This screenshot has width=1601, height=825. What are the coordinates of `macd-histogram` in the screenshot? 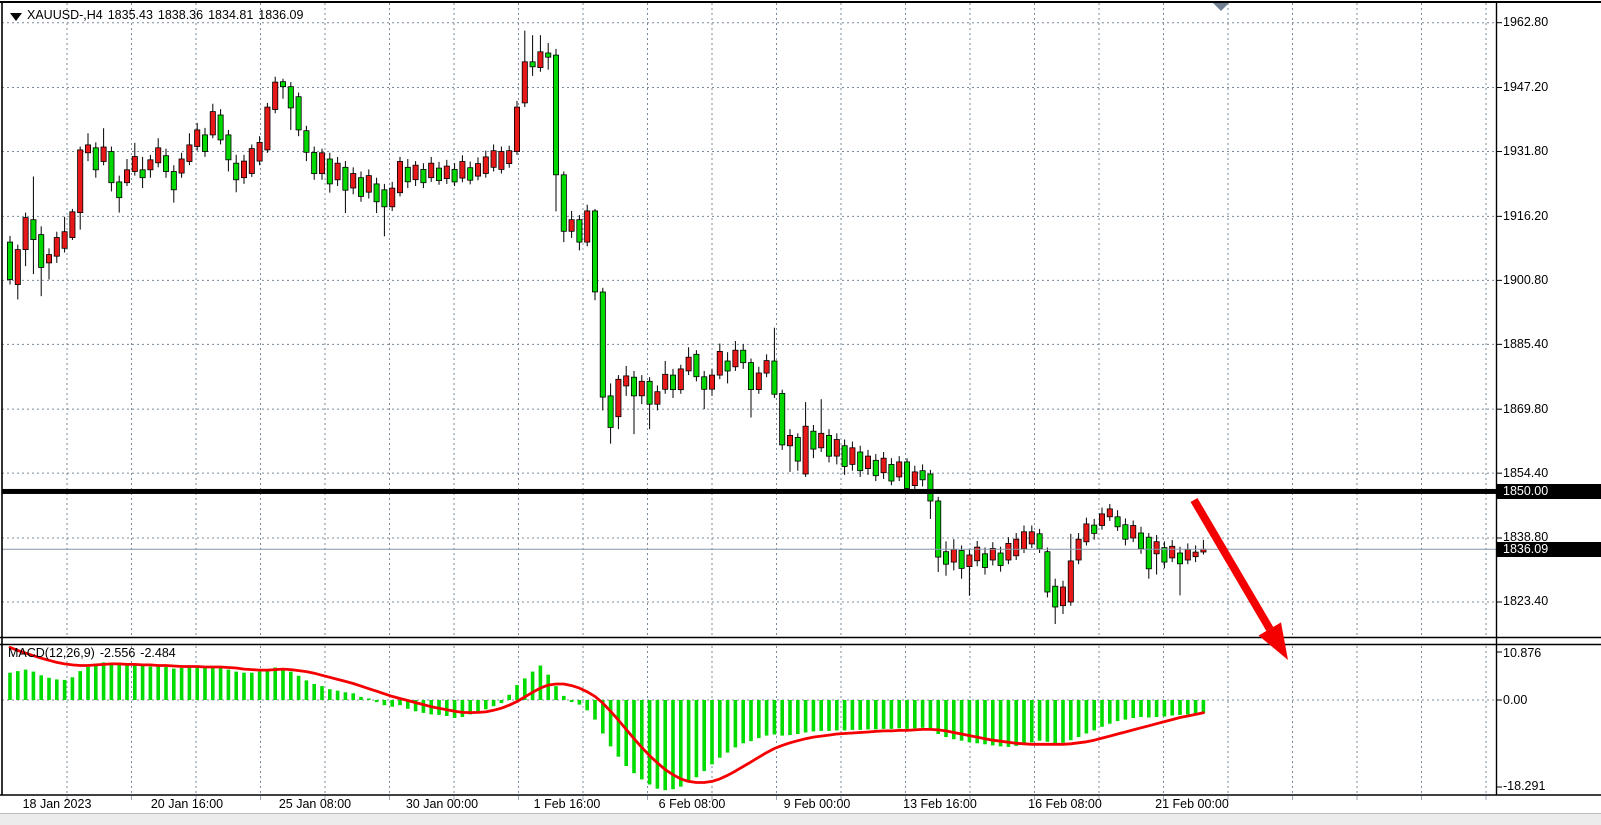 It's located at (607, 726).